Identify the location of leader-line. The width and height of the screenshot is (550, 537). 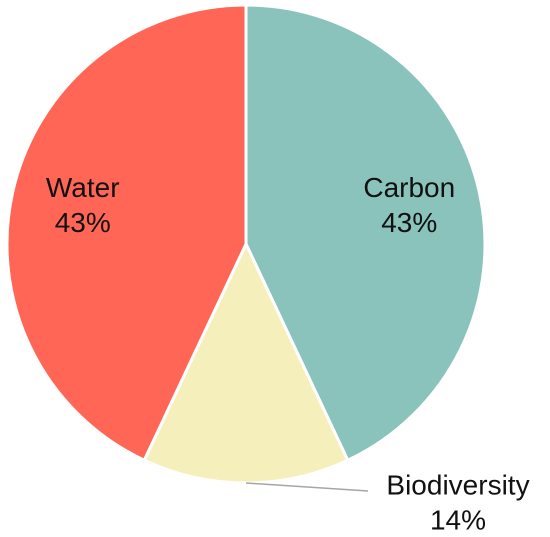
(307, 487).